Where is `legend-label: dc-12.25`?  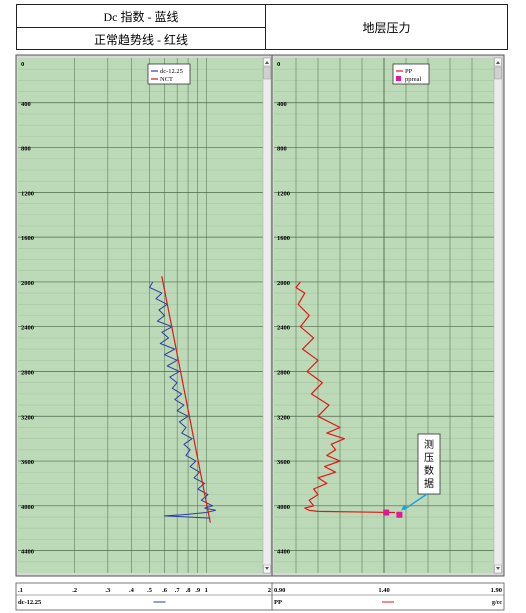
legend-label: dc-12.25 is located at coordinates (171, 71).